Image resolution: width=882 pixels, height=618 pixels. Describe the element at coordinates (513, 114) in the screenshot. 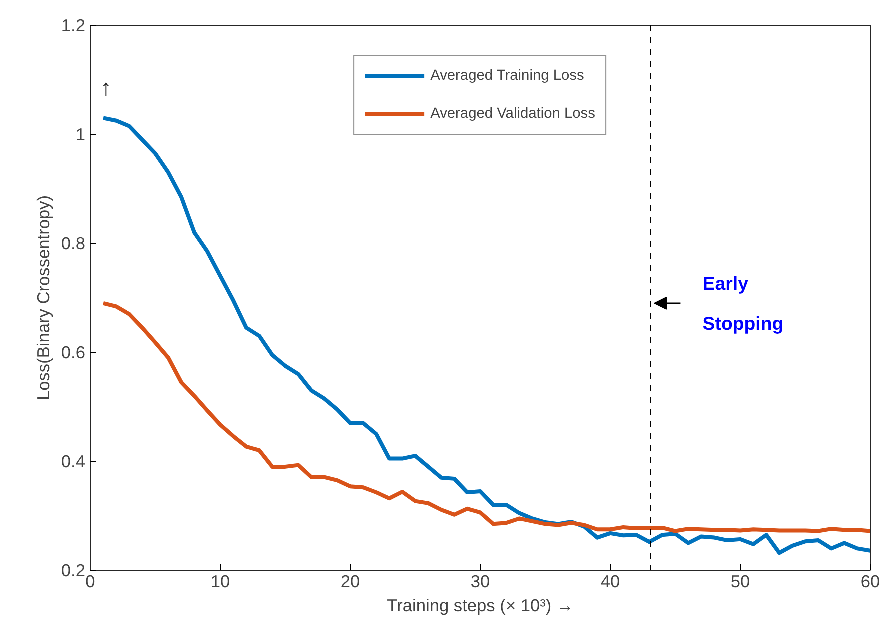

I see `legend-label: Averaged Validation Loss` at that location.